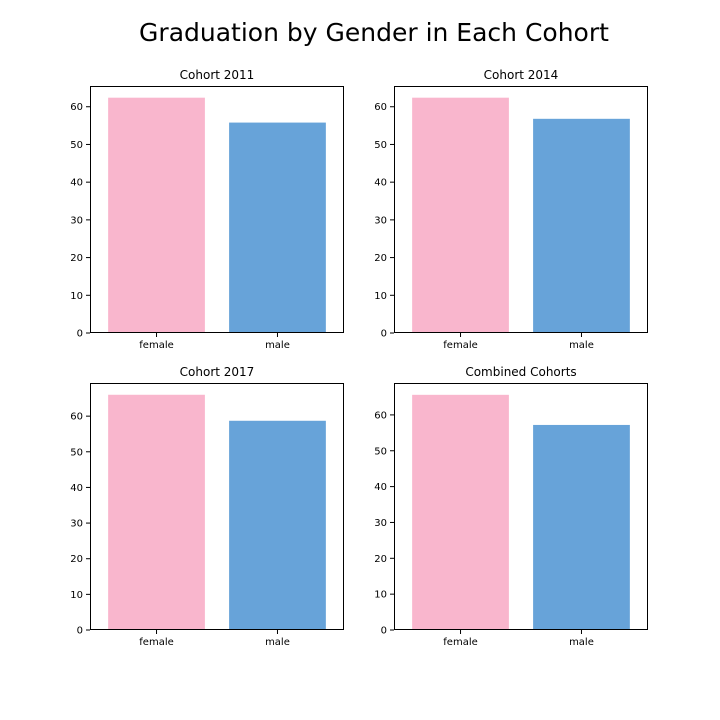 The image size is (720, 720). I want to click on combined-cohorts-panel: Combined Cohorts female male 0 10 20 30 40 50 60, so click(511, 506).